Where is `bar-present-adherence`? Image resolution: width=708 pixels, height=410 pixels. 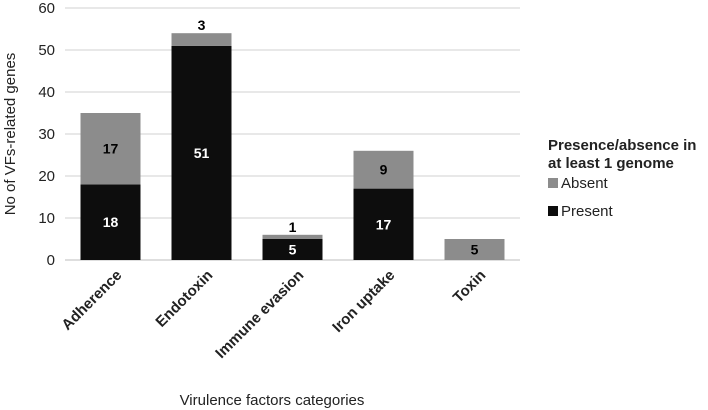 bar-present-adherence is located at coordinates (110, 222).